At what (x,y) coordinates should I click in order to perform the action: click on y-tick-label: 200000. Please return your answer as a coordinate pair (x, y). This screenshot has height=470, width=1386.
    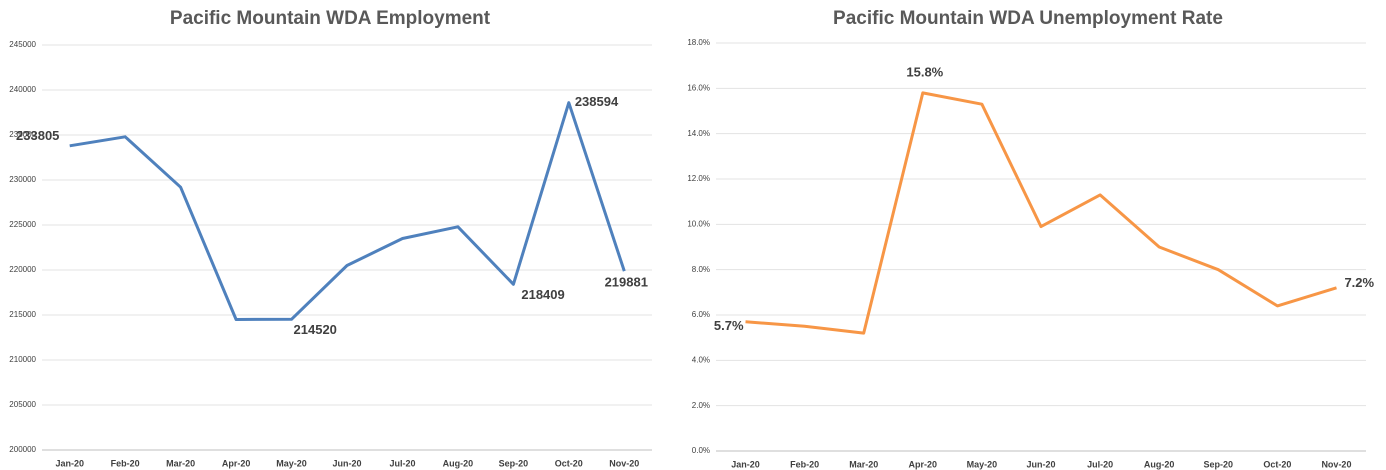
    Looking at the image, I should click on (22, 449).